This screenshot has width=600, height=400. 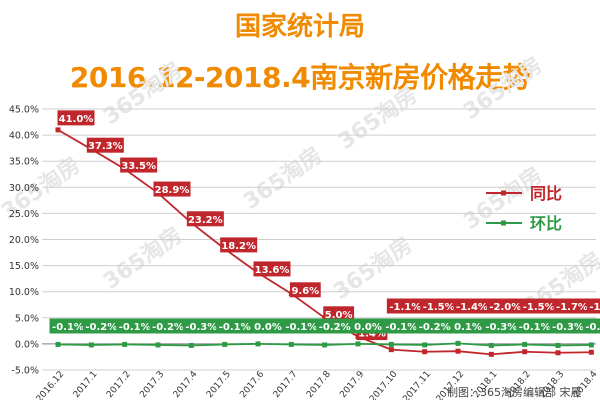 I want to click on y-tick-label: 5.0%, so click(x=27, y=318).